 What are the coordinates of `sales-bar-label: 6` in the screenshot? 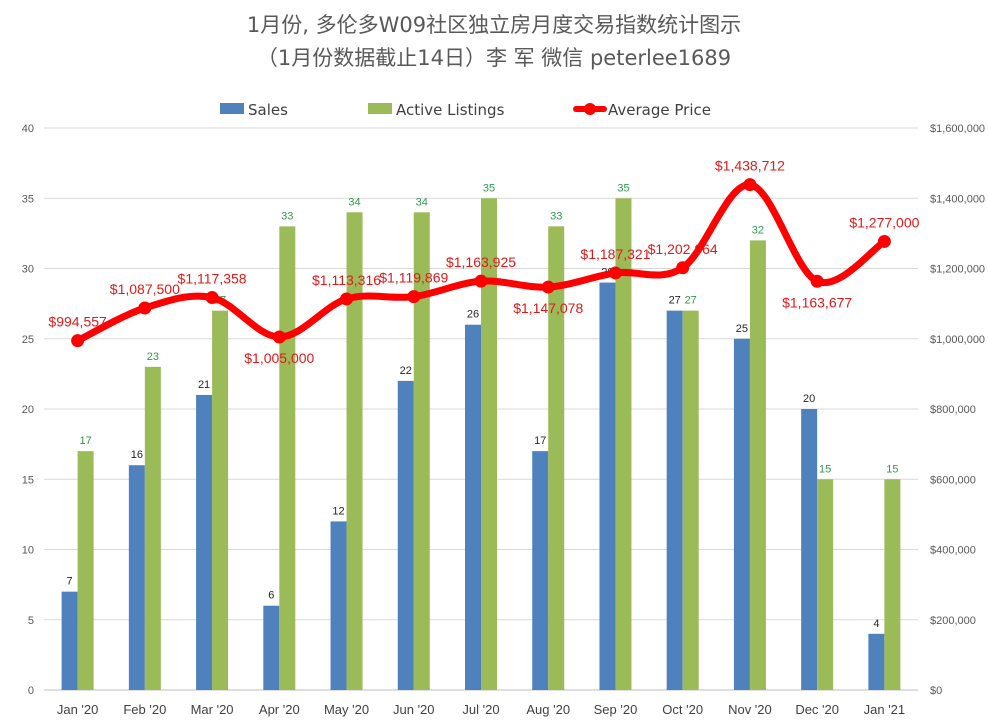 It's located at (271, 596).